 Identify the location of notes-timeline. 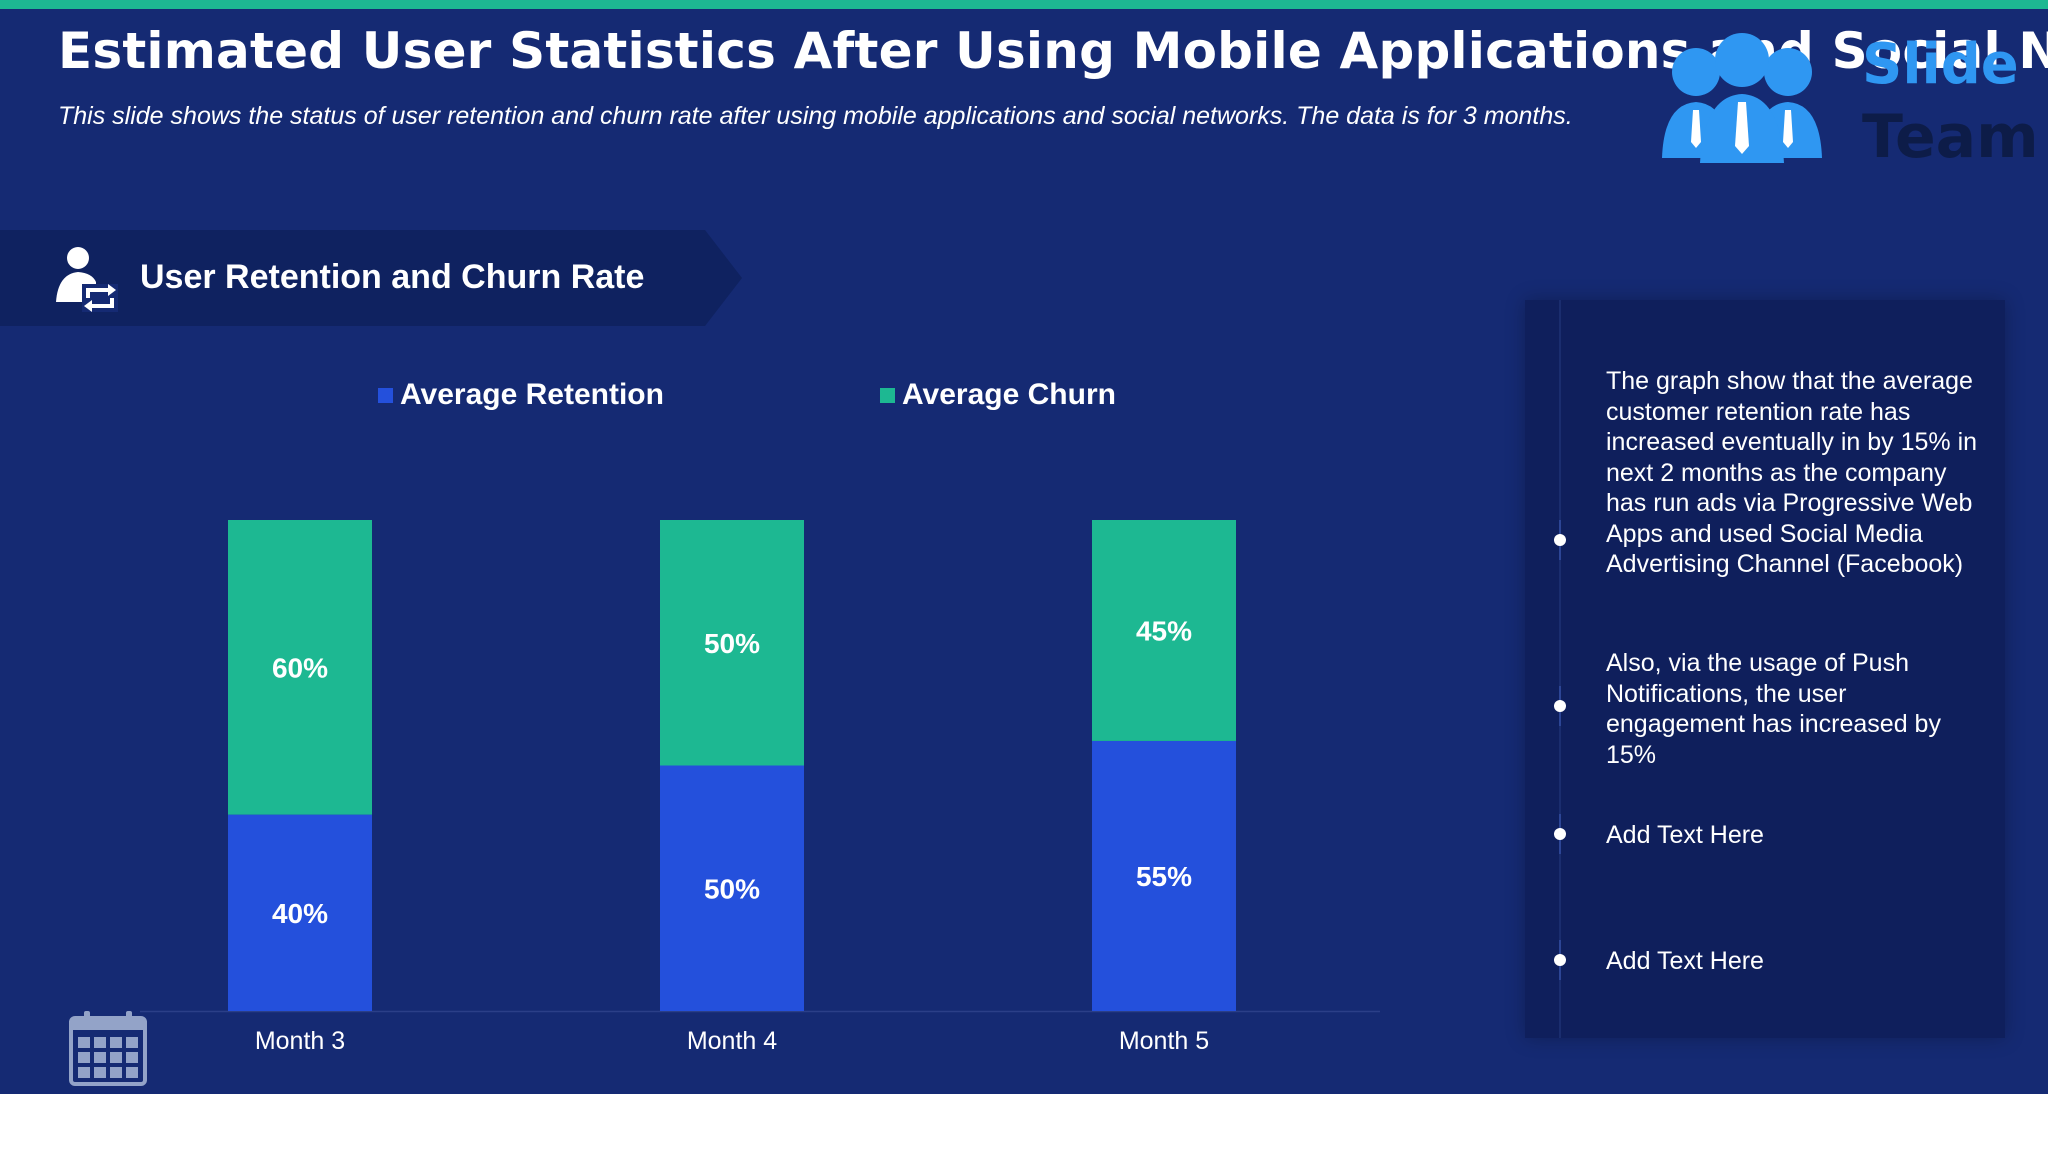
(1560, 669).